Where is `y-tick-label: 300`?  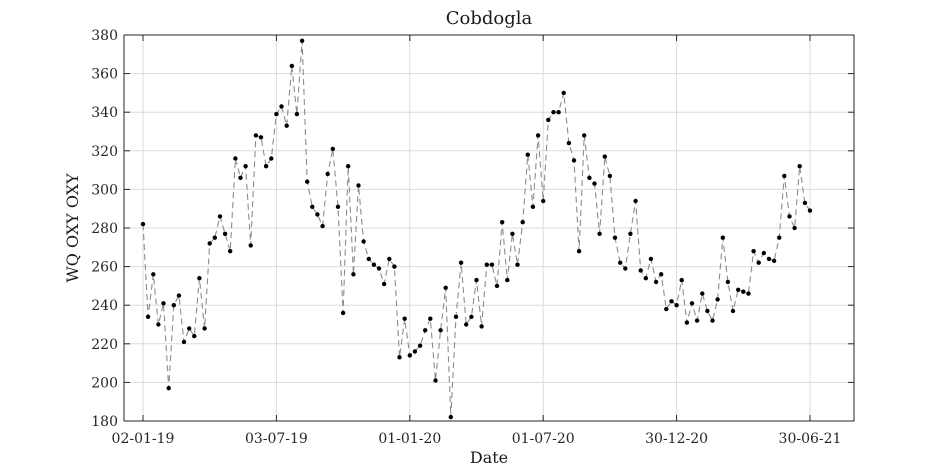
y-tick-label: 300 is located at coordinates (104, 190).